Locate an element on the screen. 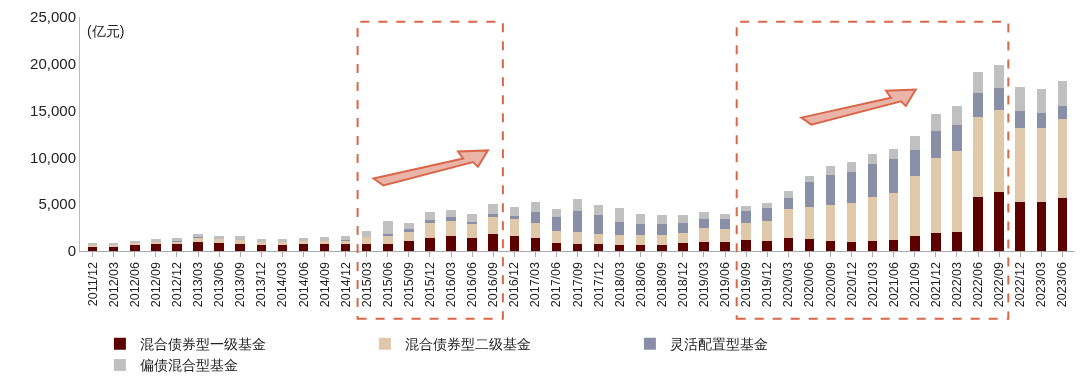  x-tick-label: 2020/03 is located at coordinates (788, 284).